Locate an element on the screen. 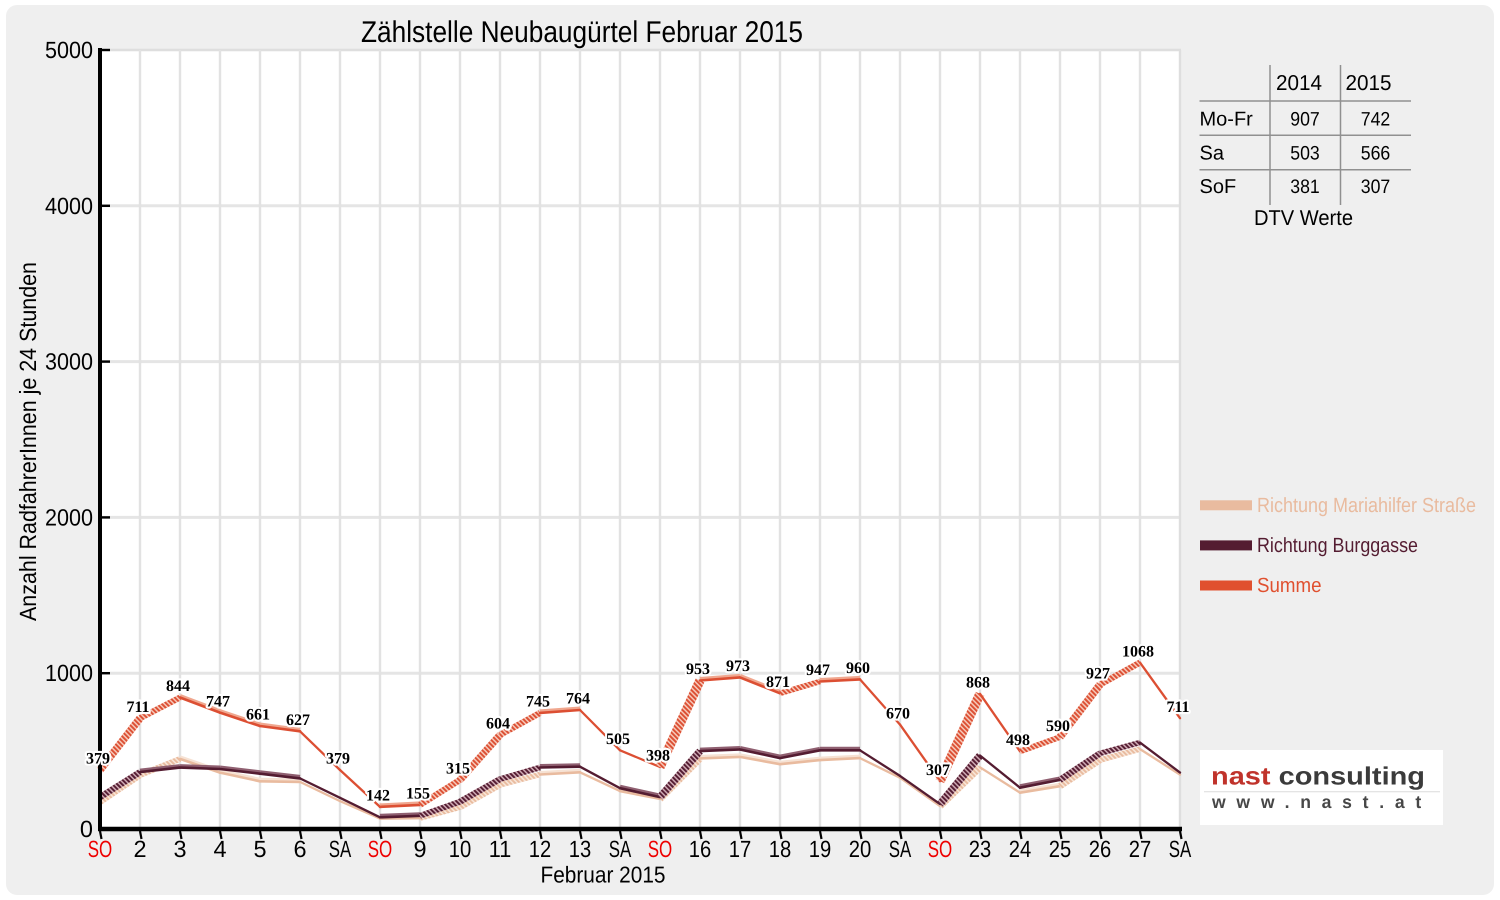 The height and width of the screenshot is (900, 1500). svg-text: 764 is located at coordinates (578, 699).